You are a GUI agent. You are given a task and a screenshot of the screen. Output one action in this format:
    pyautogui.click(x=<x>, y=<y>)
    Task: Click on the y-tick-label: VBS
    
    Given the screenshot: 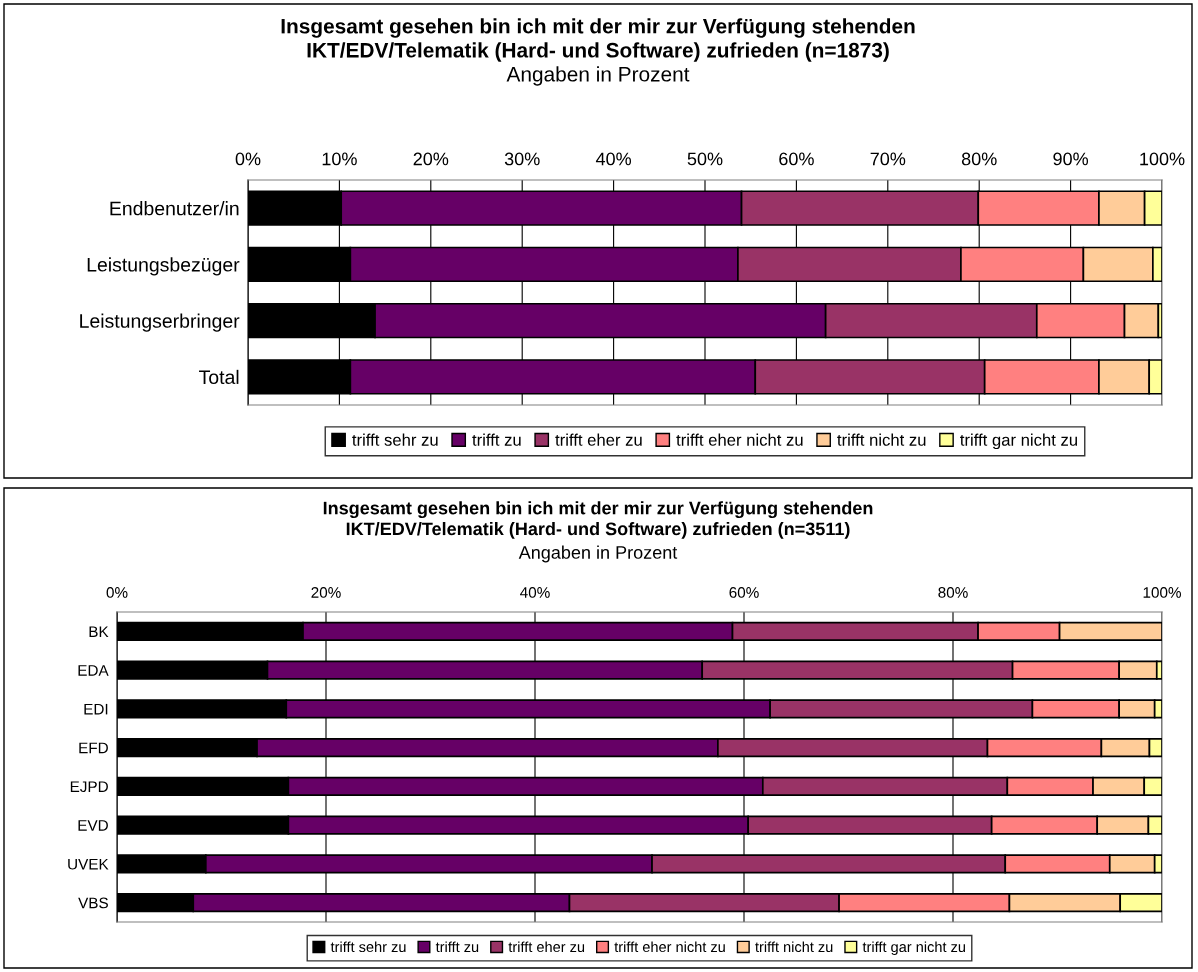 What is the action you would take?
    pyautogui.click(x=93, y=903)
    